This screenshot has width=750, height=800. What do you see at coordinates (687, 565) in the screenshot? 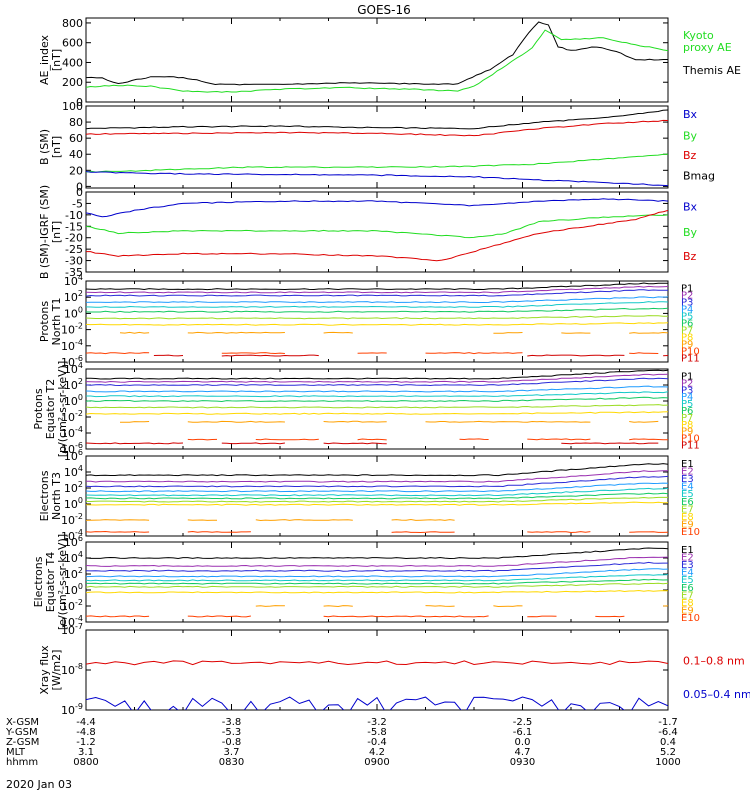
I see `legend-E3: E3` at bounding box center [687, 565].